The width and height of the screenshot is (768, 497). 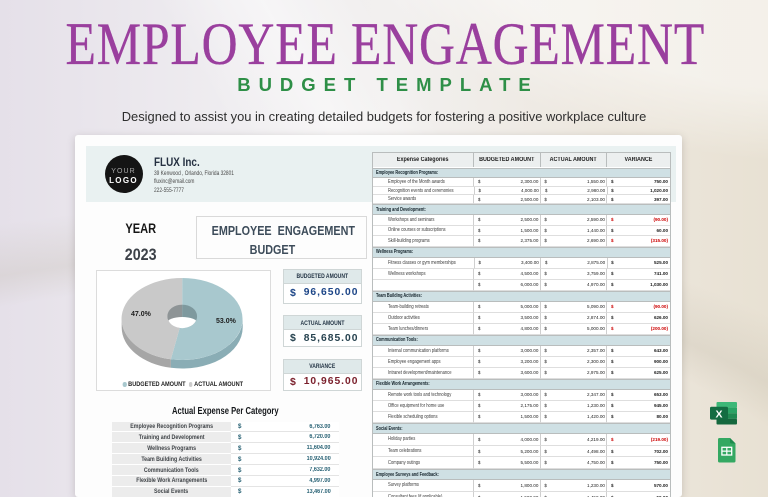 I want to click on svg-text: X, so click(x=718, y=415).